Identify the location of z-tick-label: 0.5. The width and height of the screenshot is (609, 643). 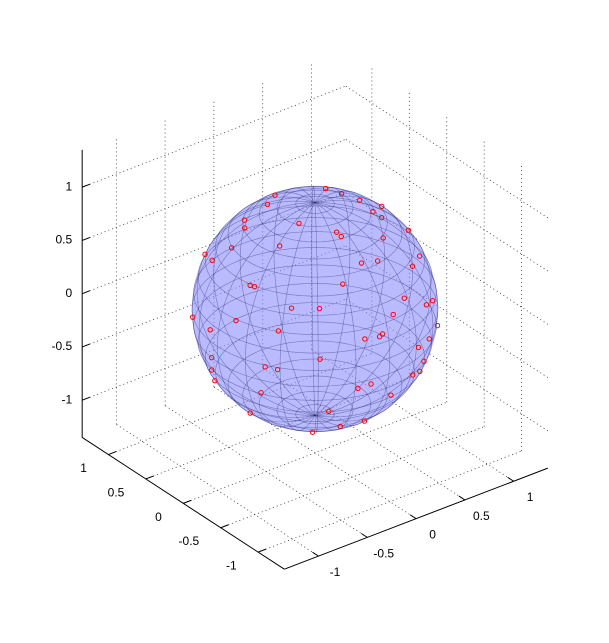
(63, 240).